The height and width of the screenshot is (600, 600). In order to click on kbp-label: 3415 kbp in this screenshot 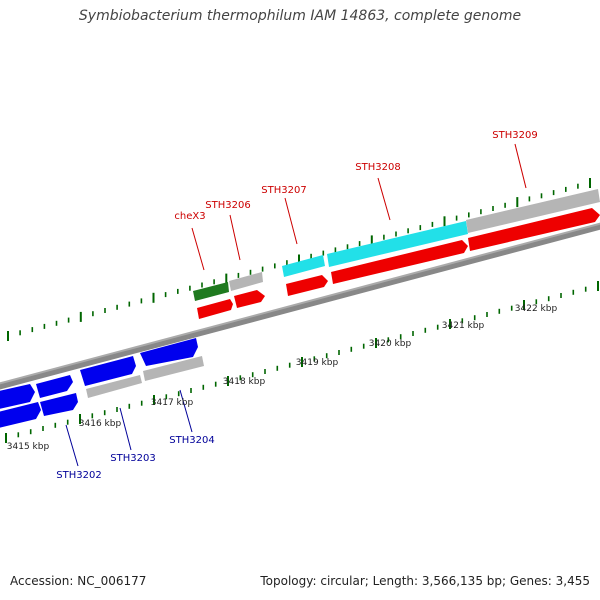, I will do `click(28, 447)`.